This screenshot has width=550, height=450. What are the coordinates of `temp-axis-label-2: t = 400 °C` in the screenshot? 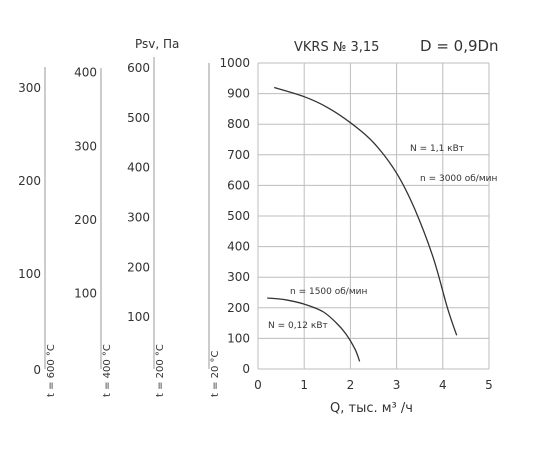 It's located at (107, 370).